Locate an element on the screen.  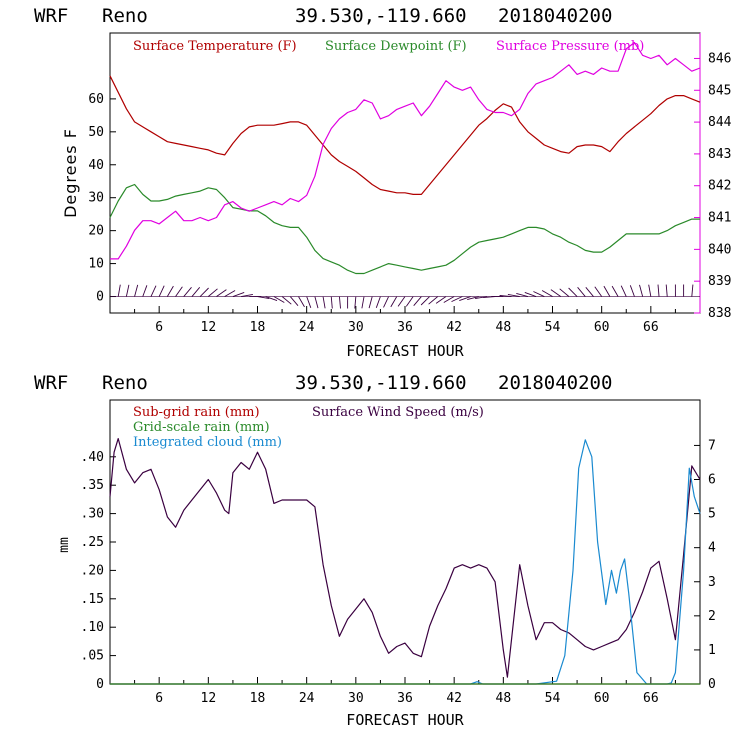
top-x-tick-label: 24 is located at coordinates (307, 327).